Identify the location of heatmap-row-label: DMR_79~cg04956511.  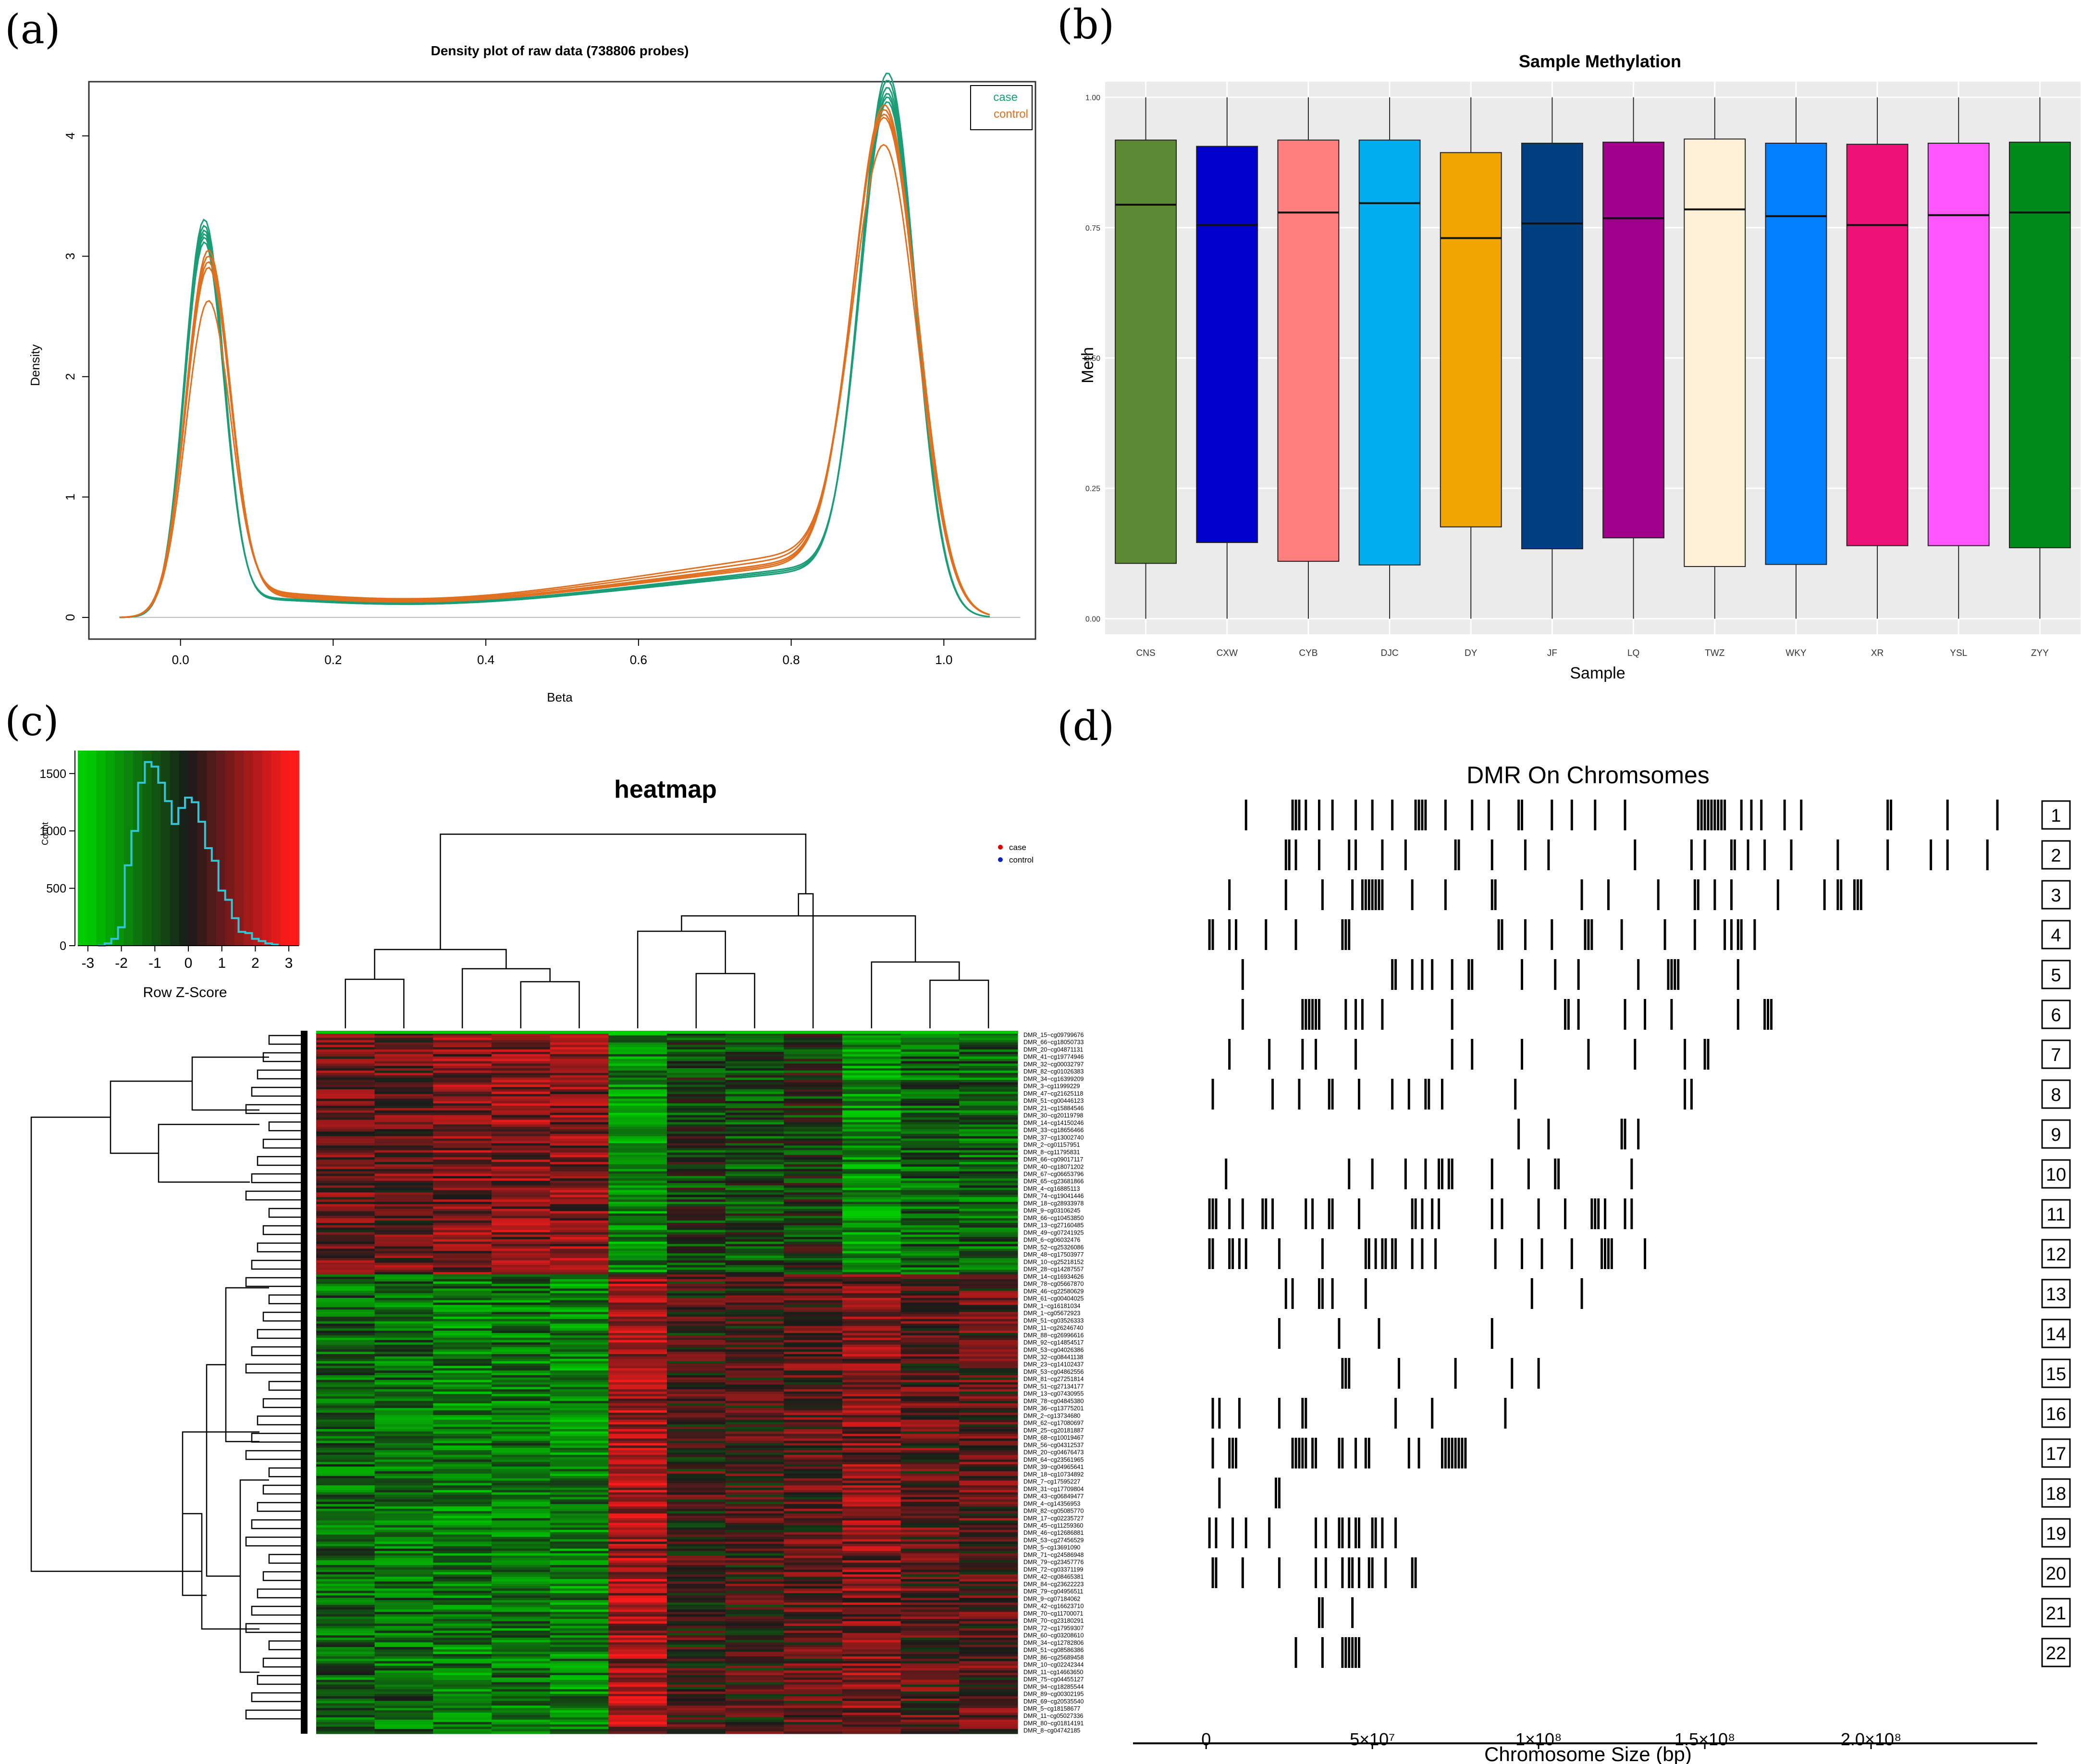
(1053, 1592).